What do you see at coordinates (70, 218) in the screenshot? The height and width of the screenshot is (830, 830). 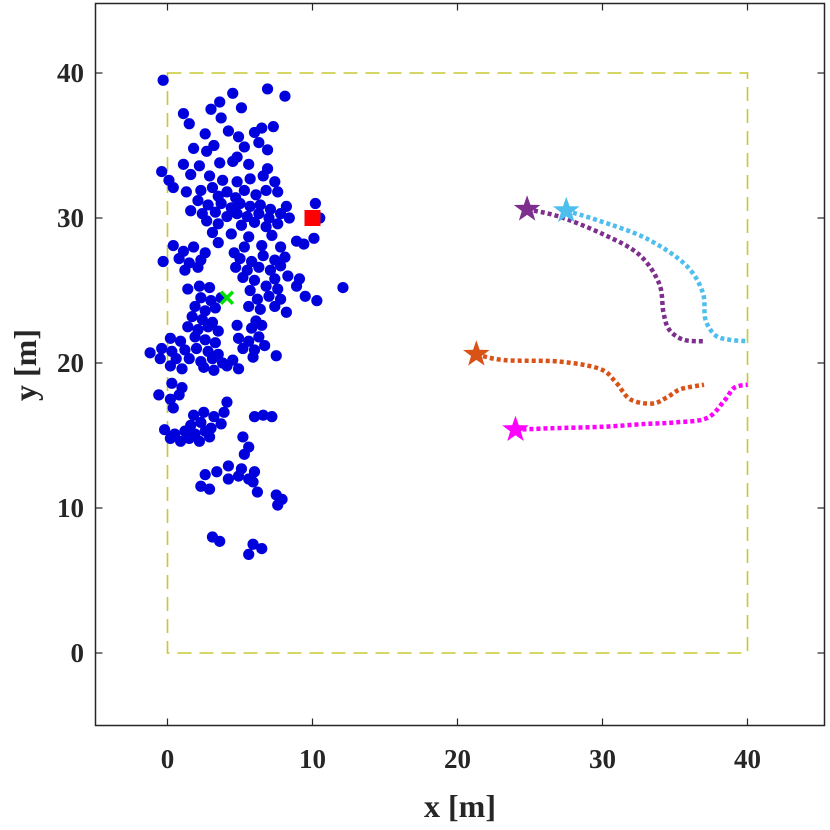 I see `y-tick-label: 30` at bounding box center [70, 218].